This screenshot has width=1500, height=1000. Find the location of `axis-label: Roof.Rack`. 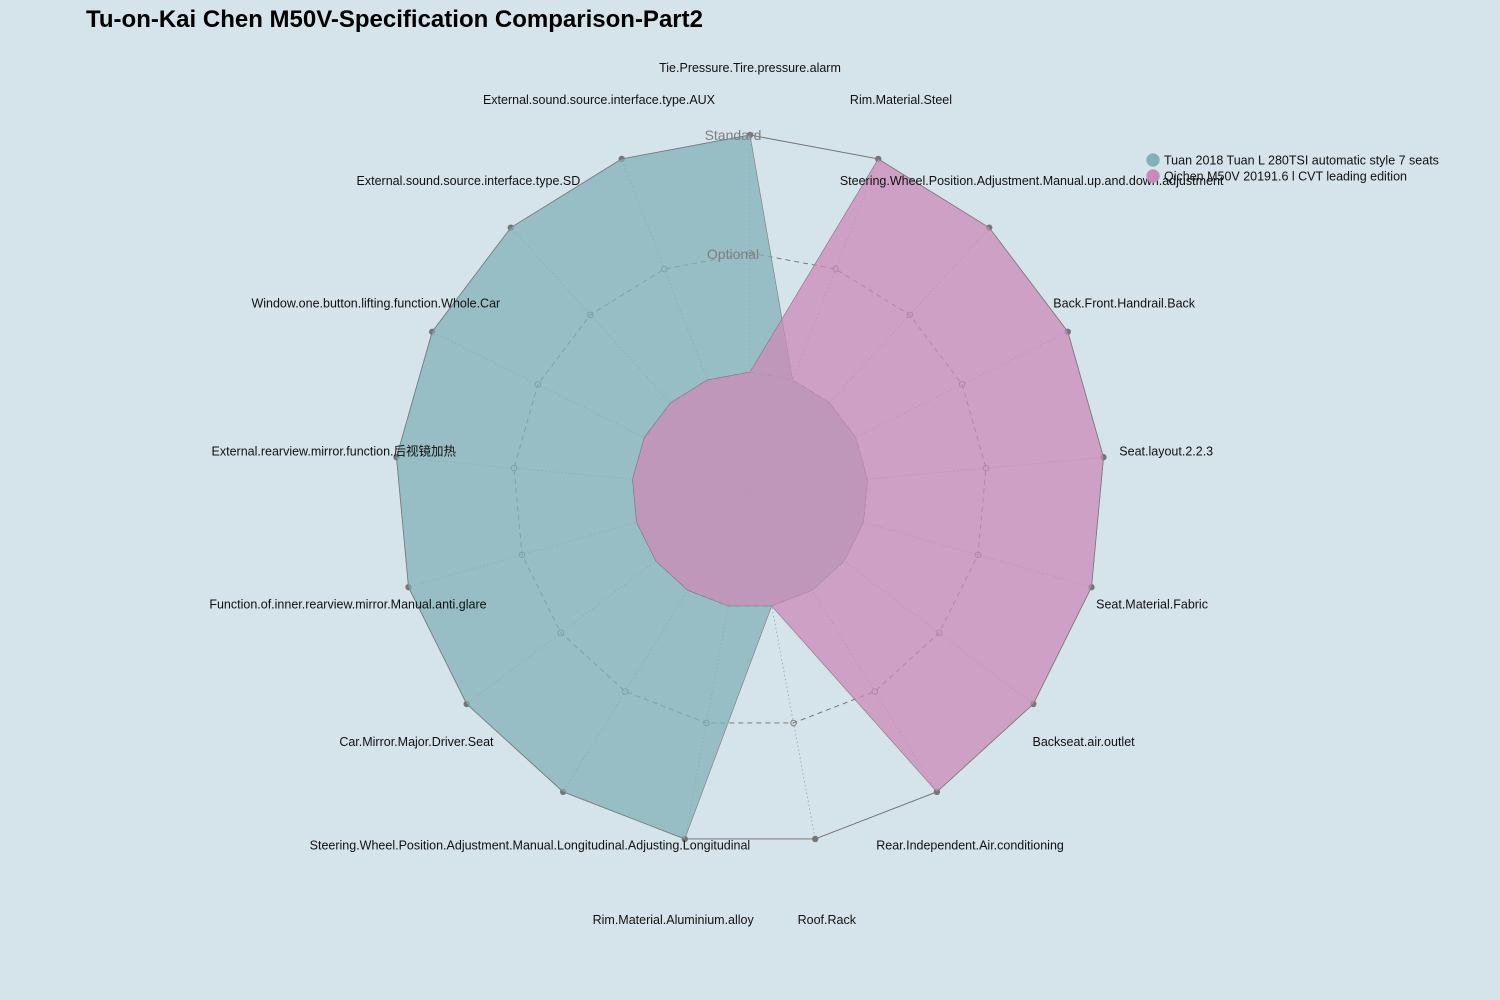

axis-label: Roof.Rack is located at coordinates (827, 920).